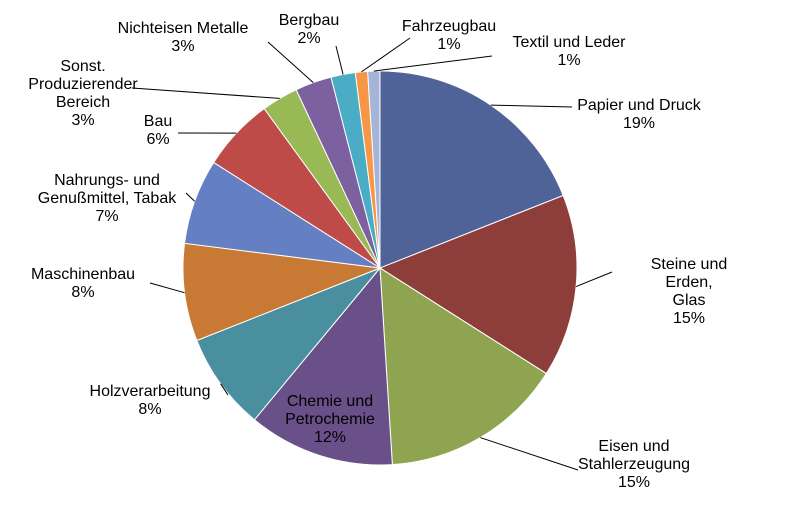 This screenshot has height=522, width=800. Describe the element at coordinates (449, 26) in the screenshot. I see `category-label: Fahrzeugbau` at that location.